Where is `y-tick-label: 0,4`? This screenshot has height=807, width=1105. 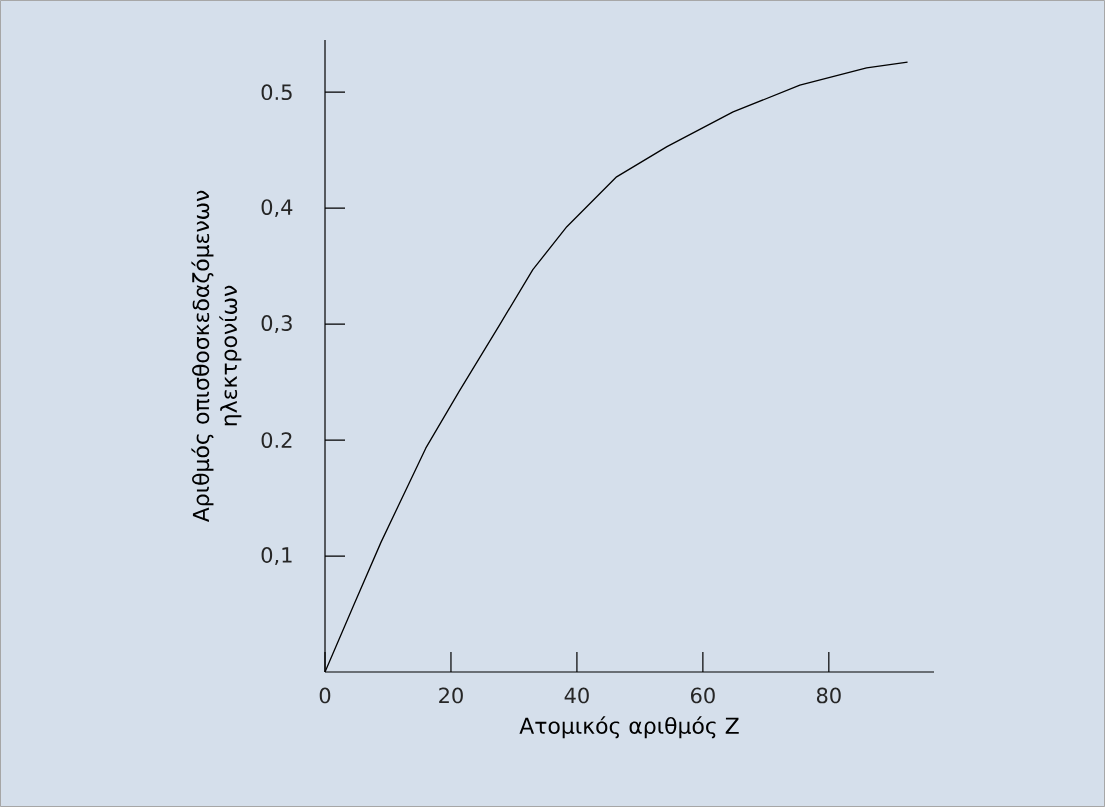
y-tick-label: 0,4 is located at coordinates (277, 208).